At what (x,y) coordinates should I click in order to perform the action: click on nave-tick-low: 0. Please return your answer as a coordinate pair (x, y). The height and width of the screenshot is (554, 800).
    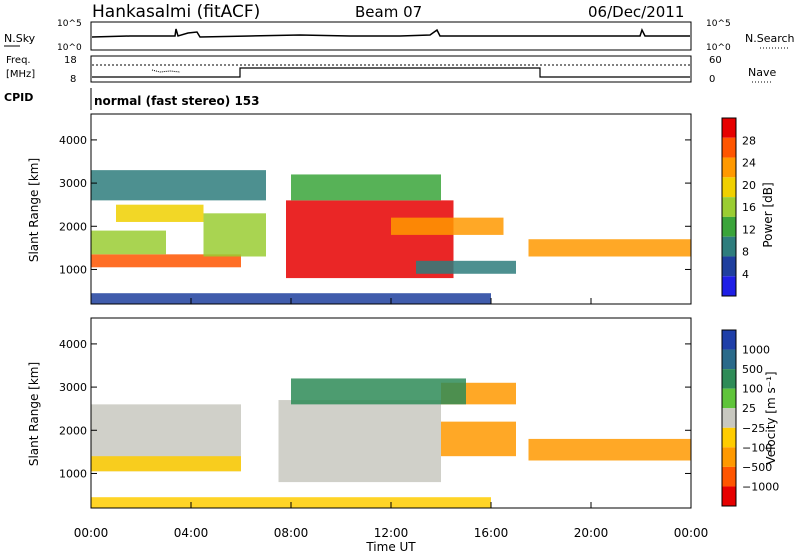
    Looking at the image, I should click on (712, 79).